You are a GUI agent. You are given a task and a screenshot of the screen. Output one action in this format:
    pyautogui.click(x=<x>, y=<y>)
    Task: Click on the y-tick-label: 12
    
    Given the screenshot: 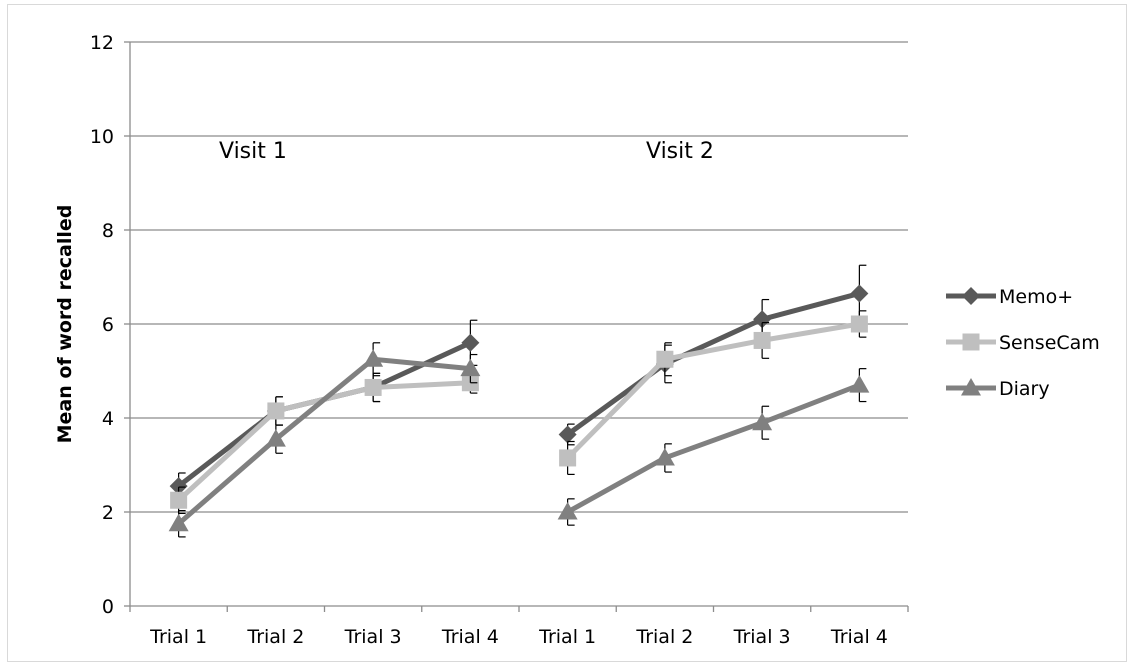 What is the action you would take?
    pyautogui.click(x=102, y=43)
    